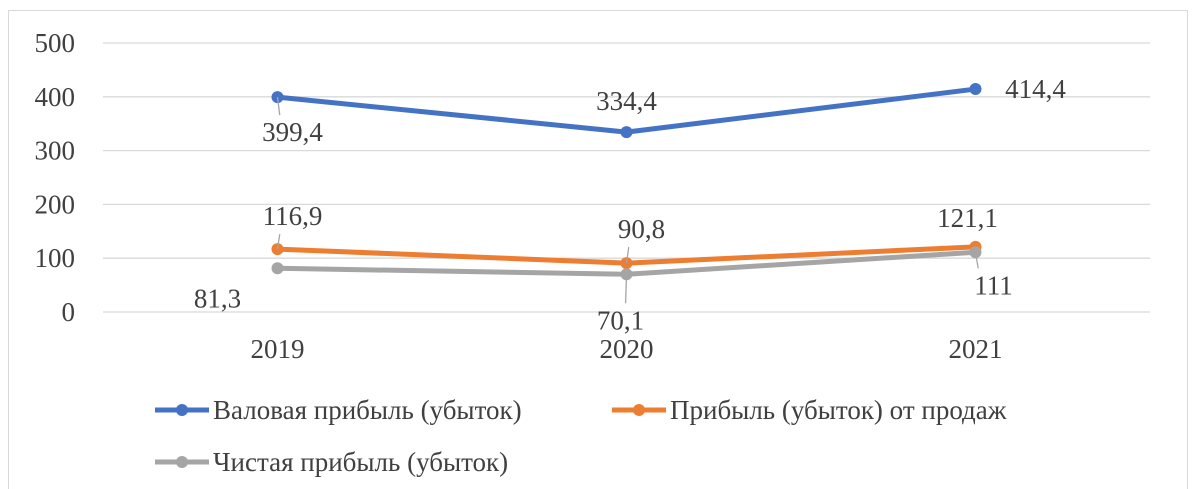  What do you see at coordinates (55, 97) in the screenshot?
I see `y-tick-label: 400` at bounding box center [55, 97].